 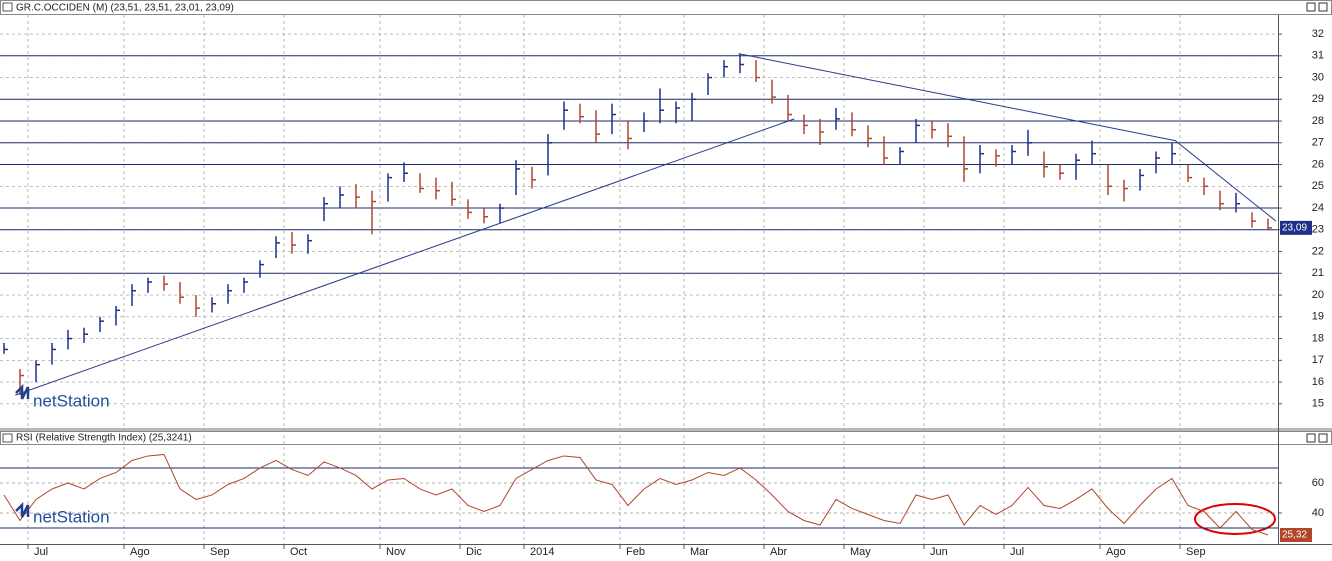 I want to click on rsi-line, so click(x=636, y=494).